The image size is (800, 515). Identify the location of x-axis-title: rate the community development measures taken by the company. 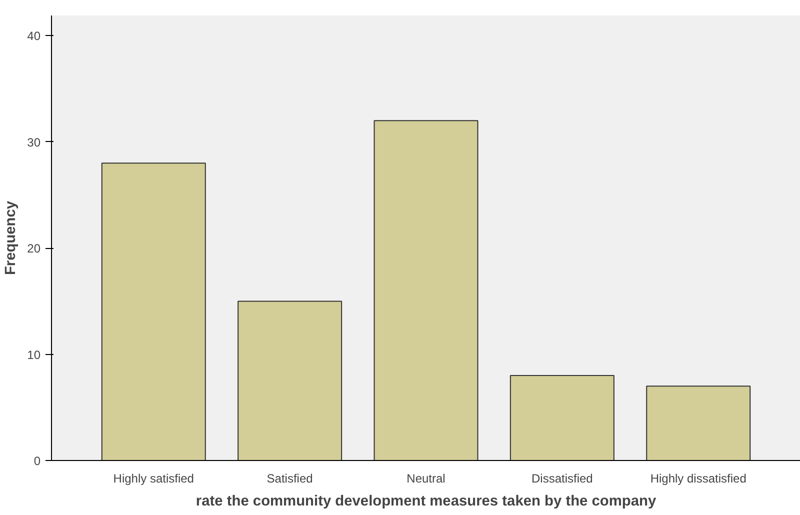
(426, 502).